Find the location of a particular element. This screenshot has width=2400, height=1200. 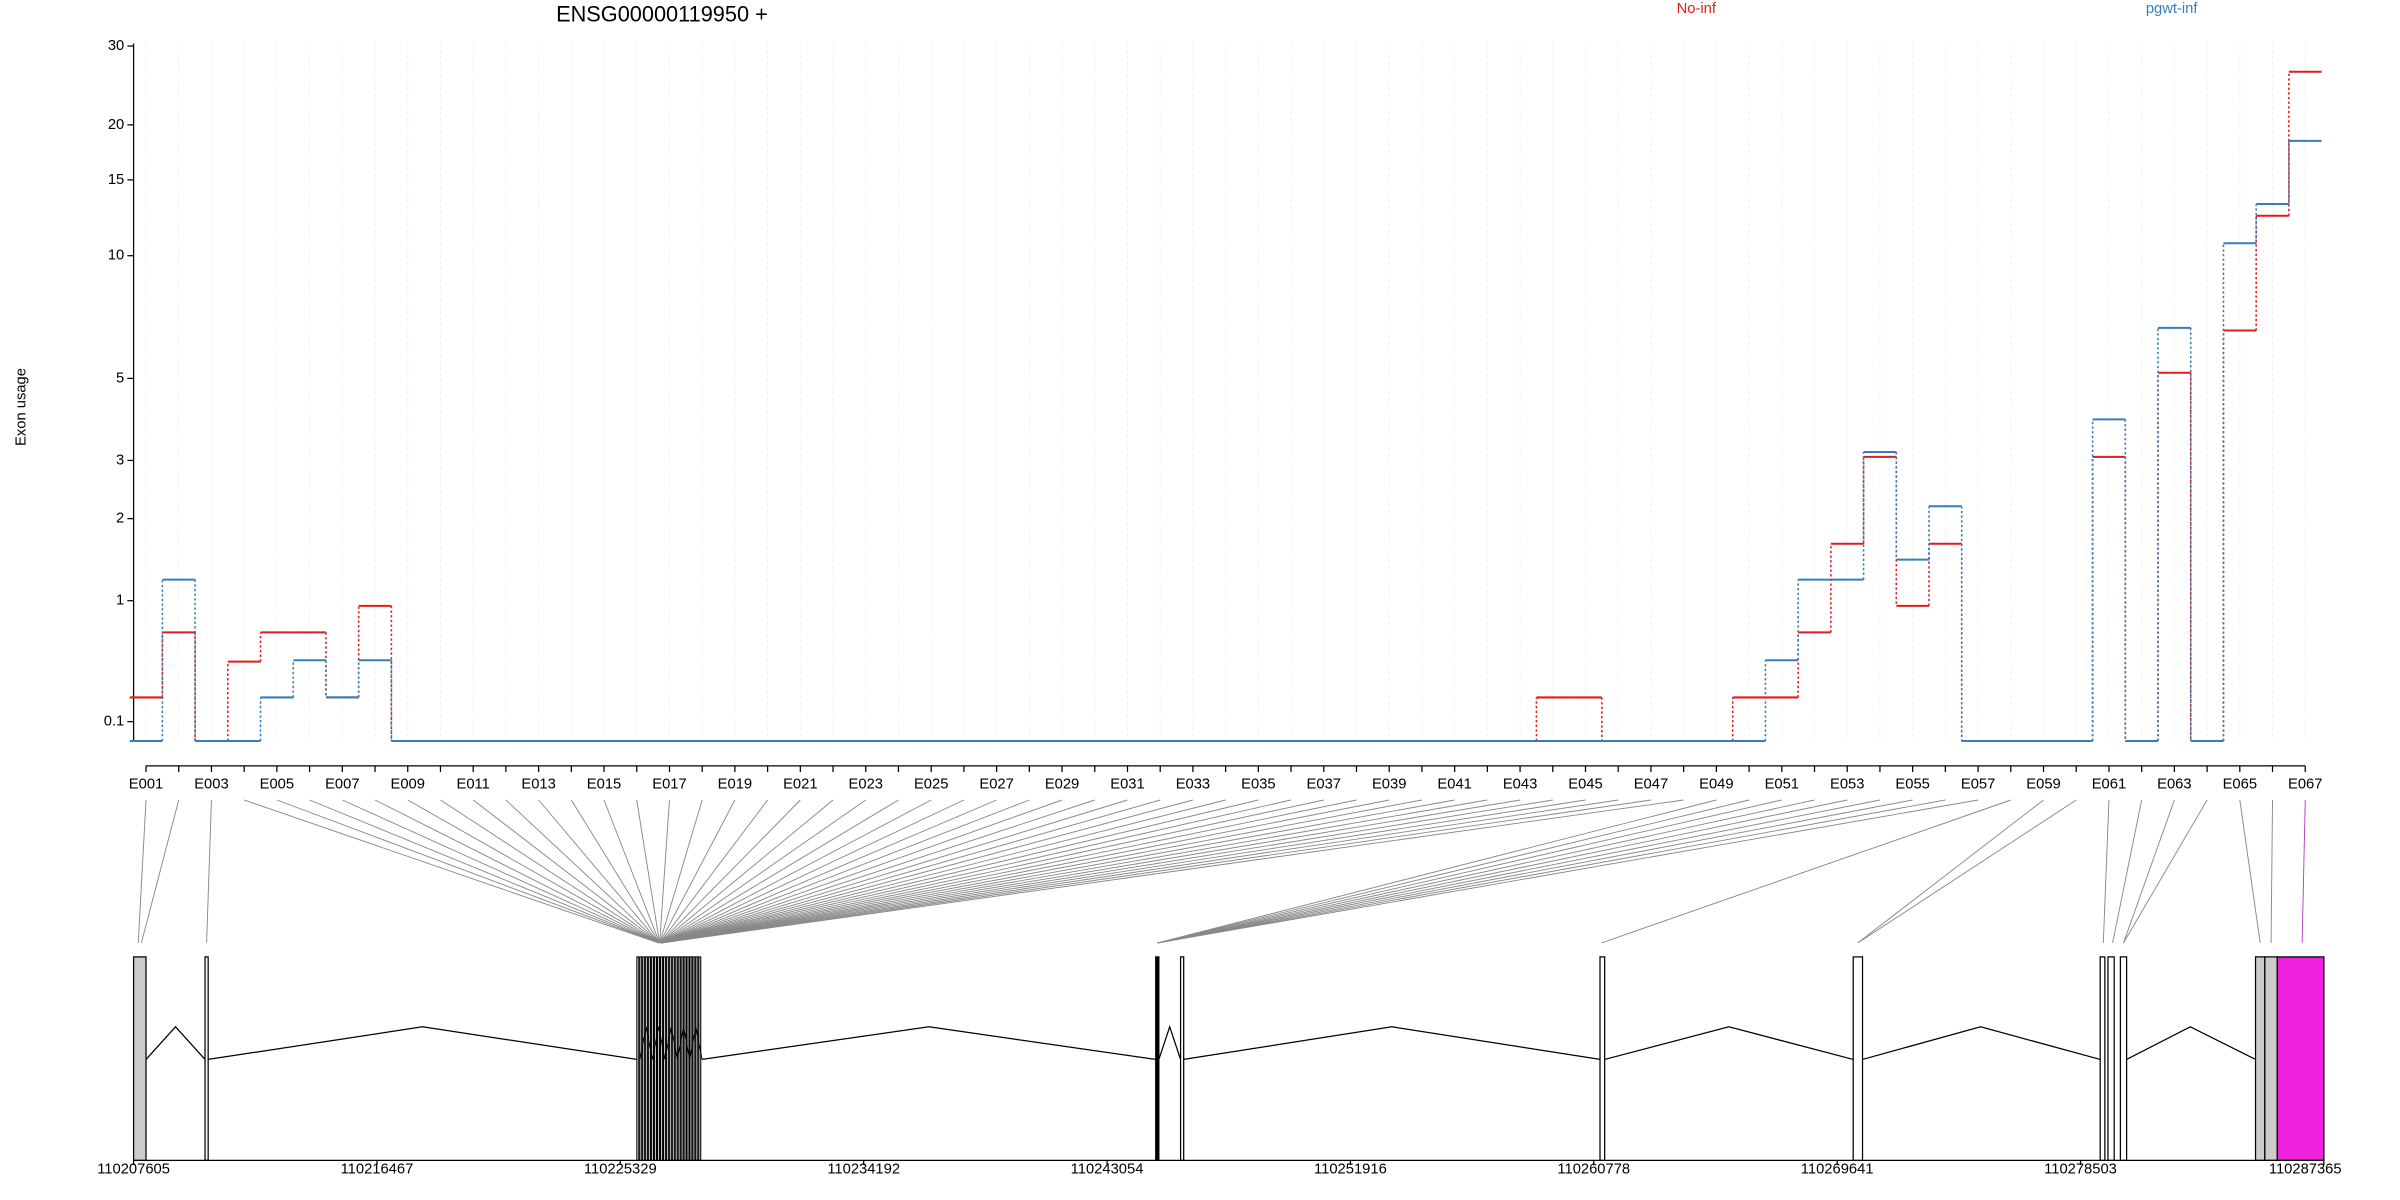

exon-highlight is located at coordinates (2300, 1059).